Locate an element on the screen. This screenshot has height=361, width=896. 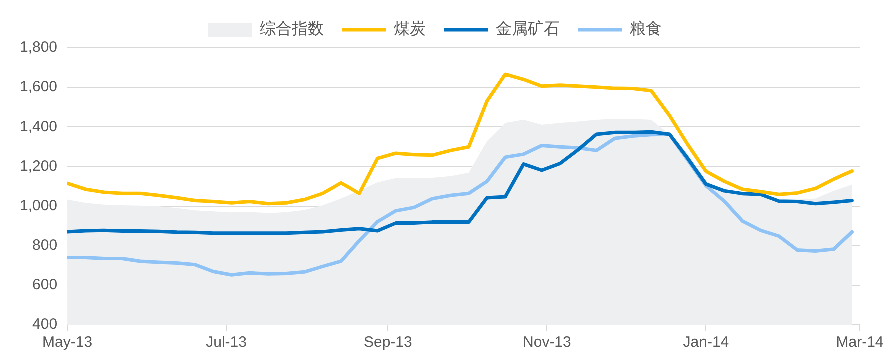
y-tick-label: 1,800 is located at coordinates (39, 47).